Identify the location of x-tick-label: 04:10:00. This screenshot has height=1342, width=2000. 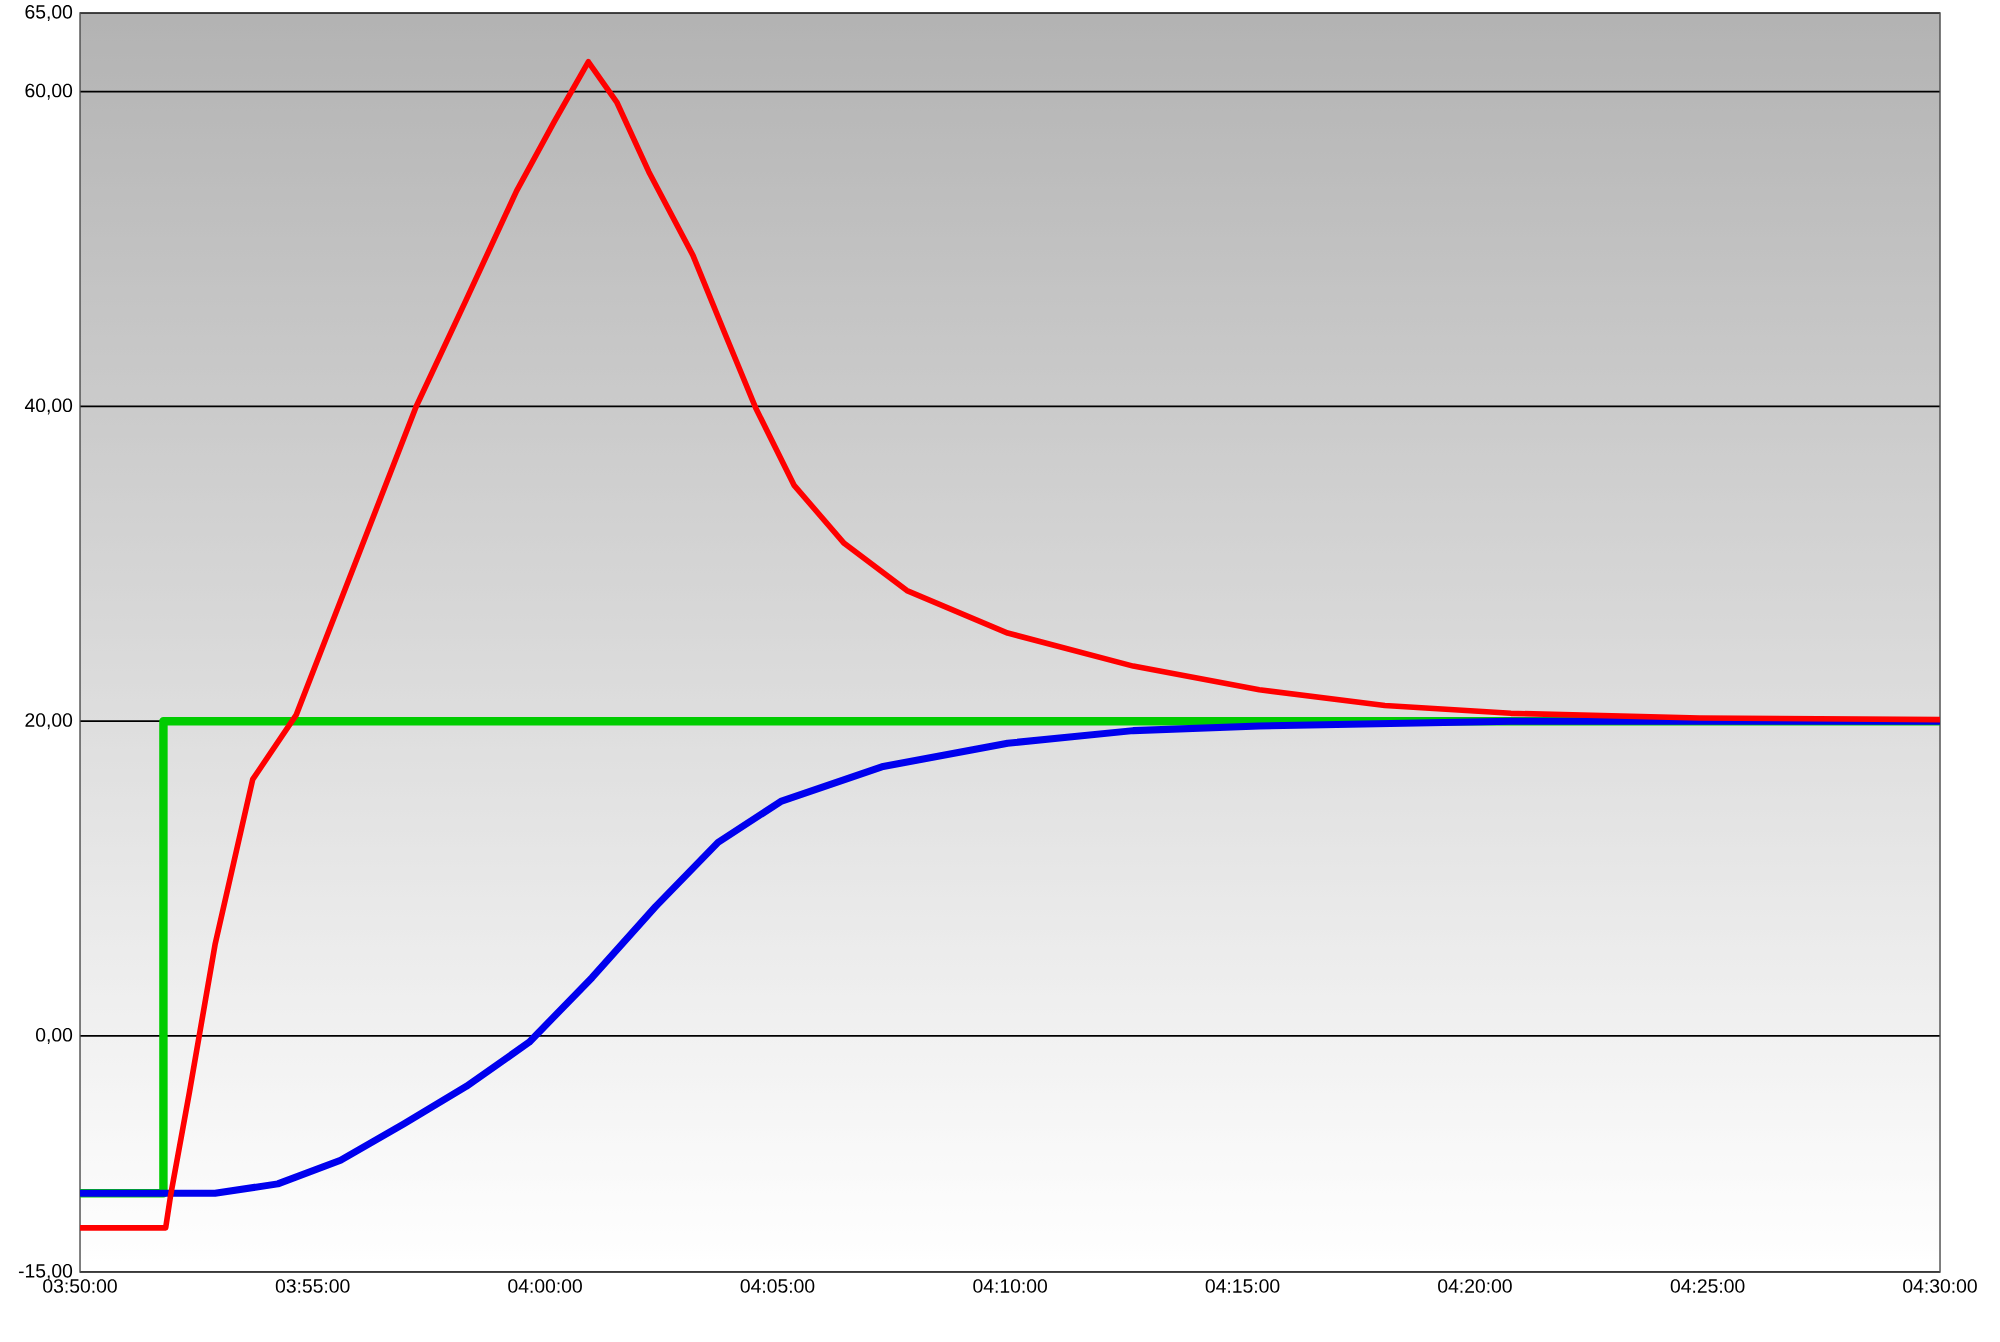
(1010, 1286).